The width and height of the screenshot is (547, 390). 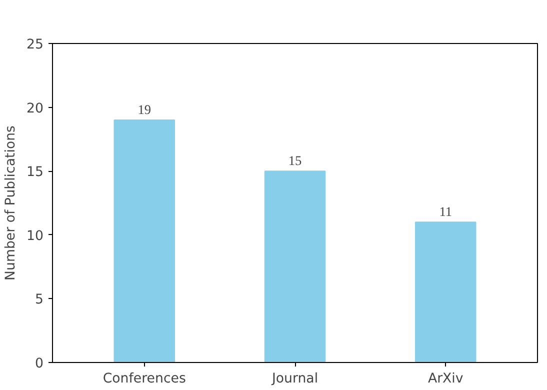 I want to click on data-label: 11, so click(x=445, y=212).